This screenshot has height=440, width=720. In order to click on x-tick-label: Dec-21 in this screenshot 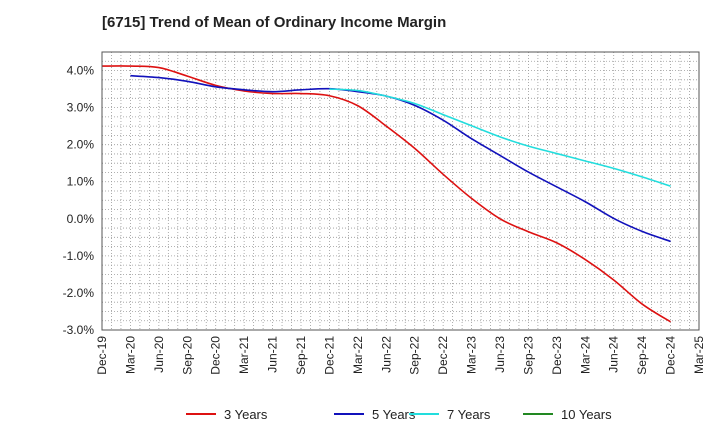, I will do `click(329, 355)`.